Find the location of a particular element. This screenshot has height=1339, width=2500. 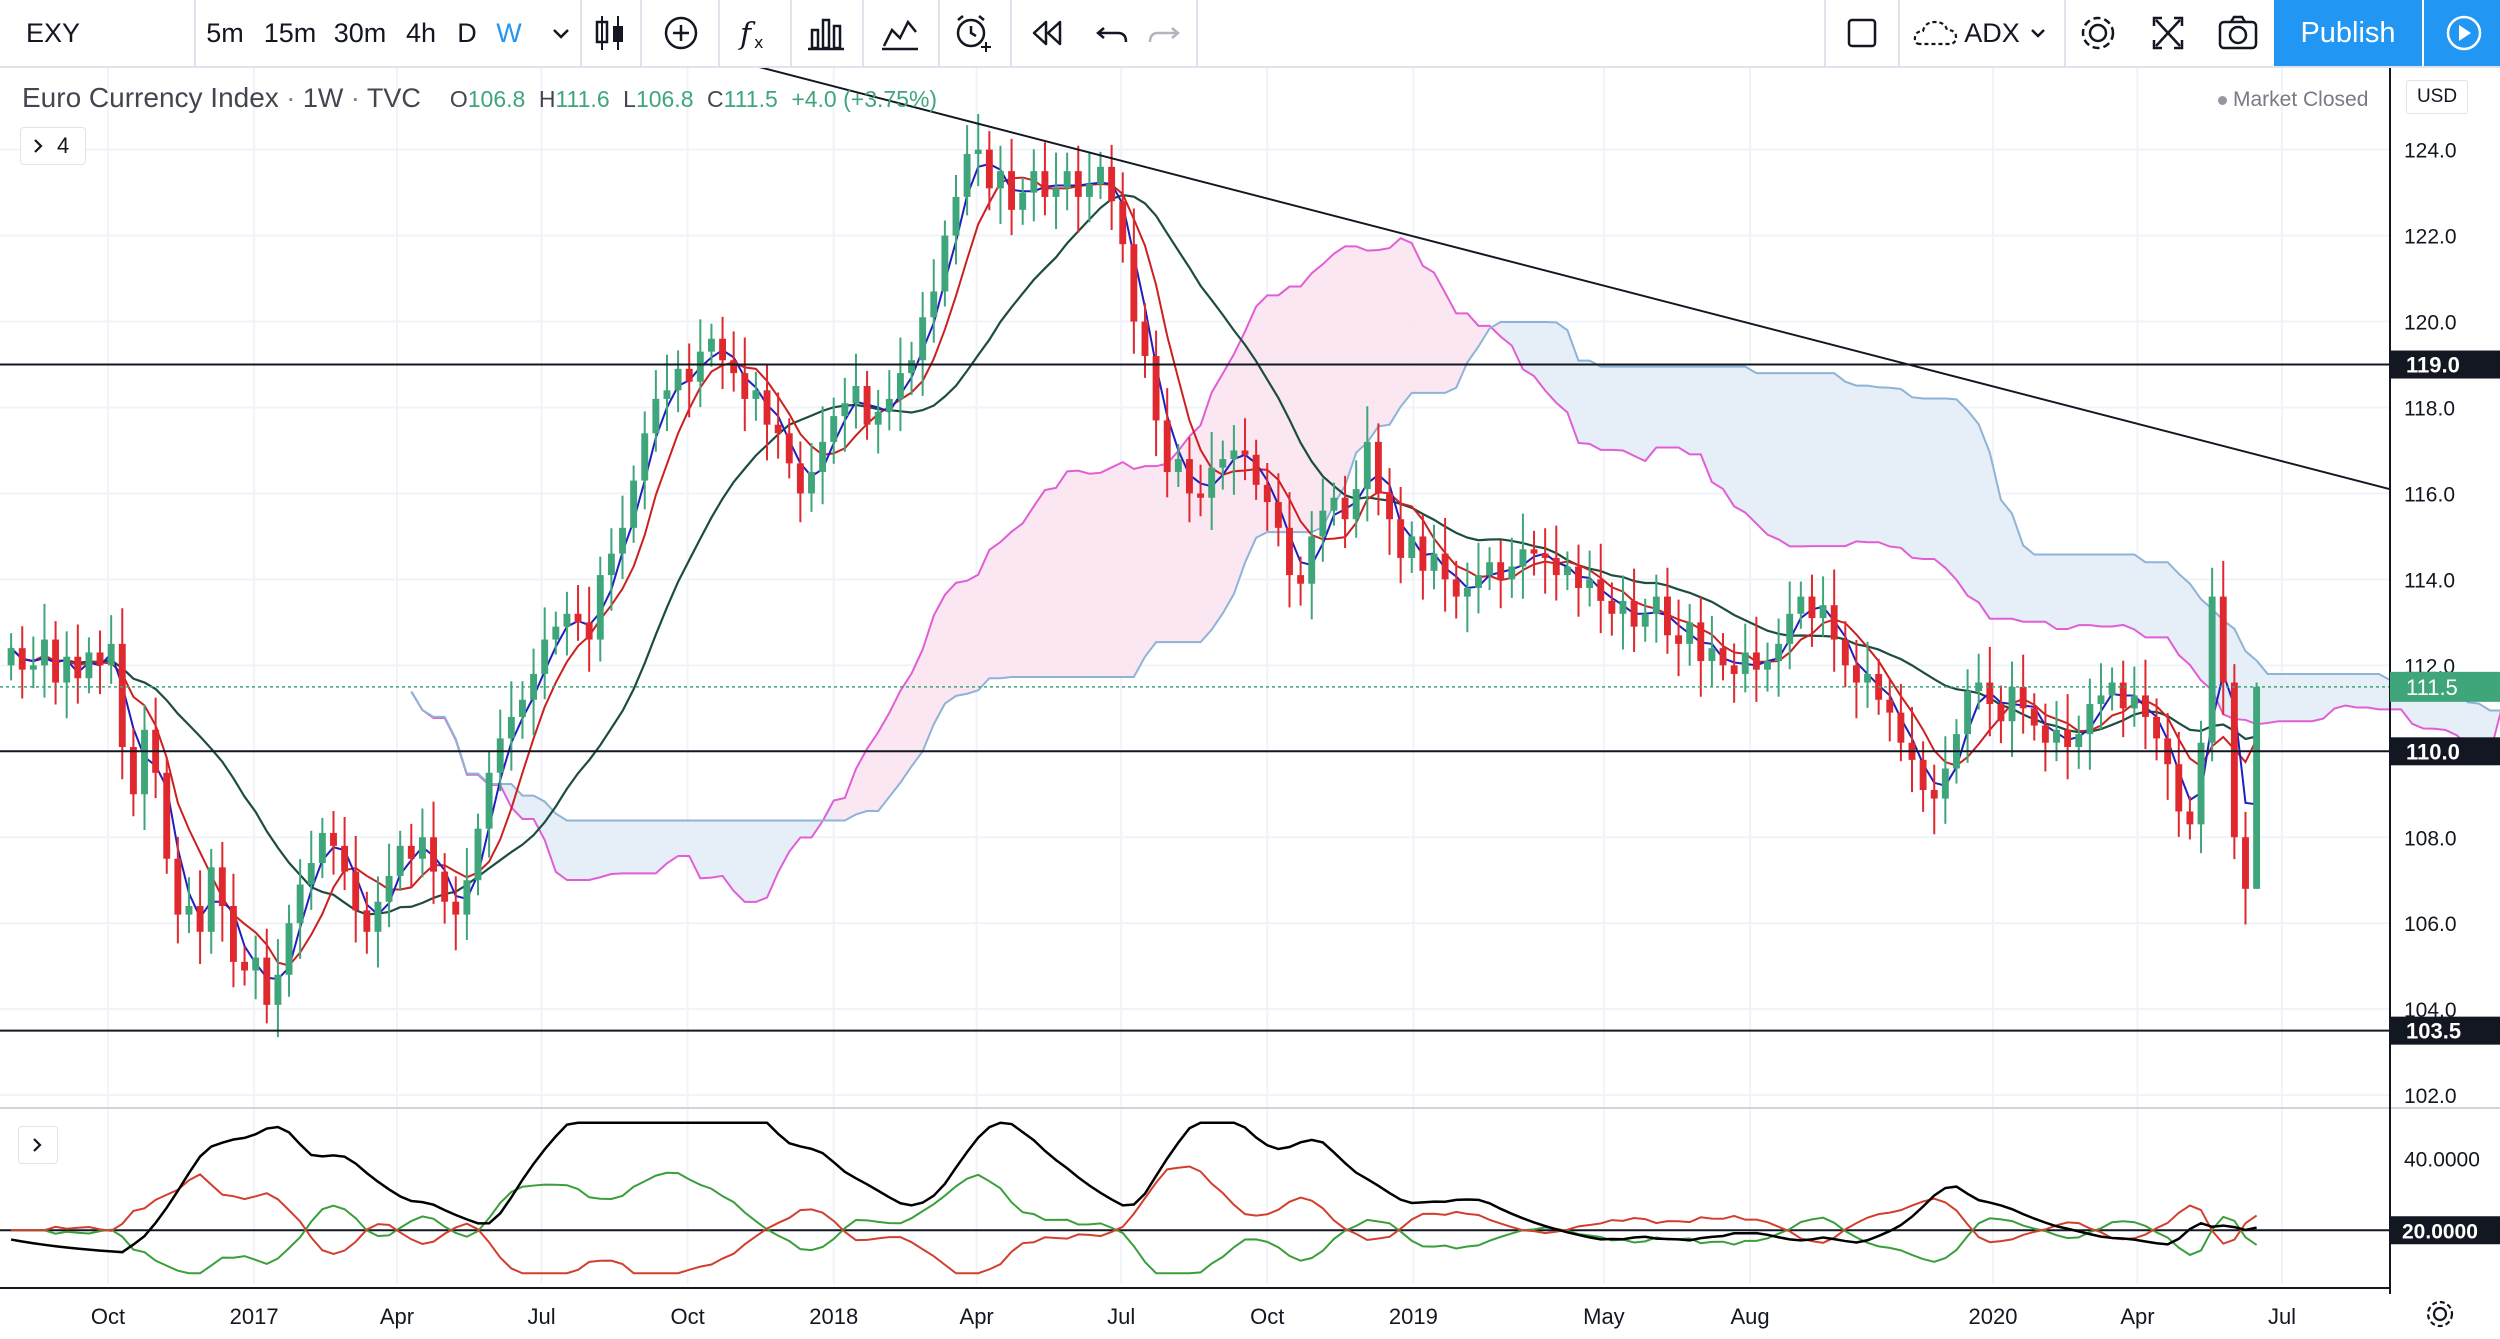

interval-30m: 30m is located at coordinates (360, 33).